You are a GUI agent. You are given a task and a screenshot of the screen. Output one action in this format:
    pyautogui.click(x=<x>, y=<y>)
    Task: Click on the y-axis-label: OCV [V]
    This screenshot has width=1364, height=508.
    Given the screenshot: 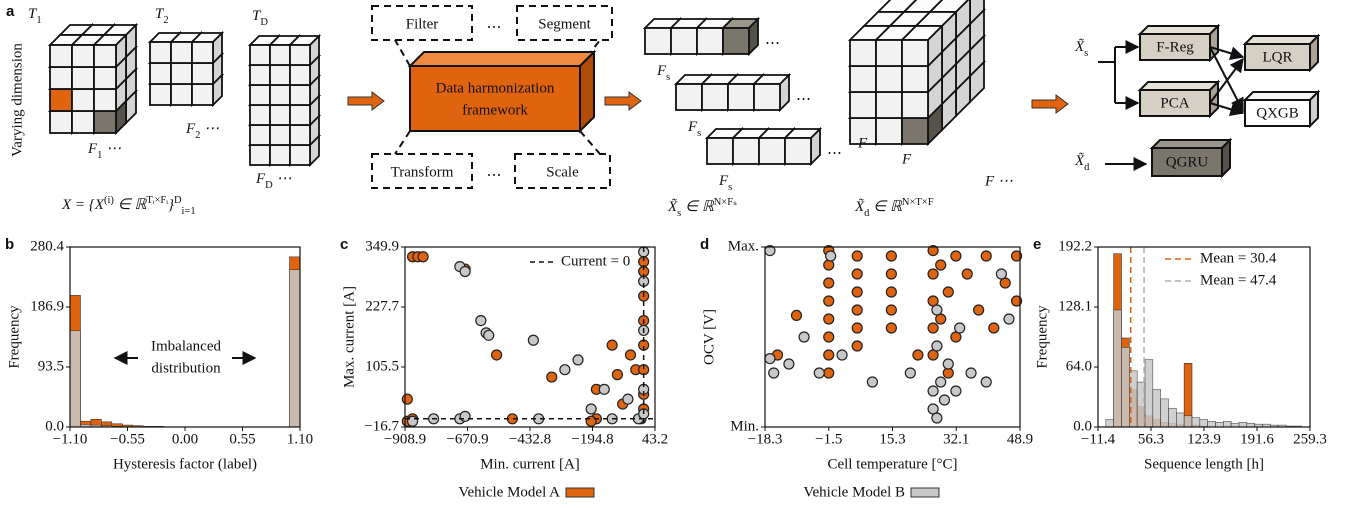 What is the action you would take?
    pyautogui.click(x=709, y=337)
    